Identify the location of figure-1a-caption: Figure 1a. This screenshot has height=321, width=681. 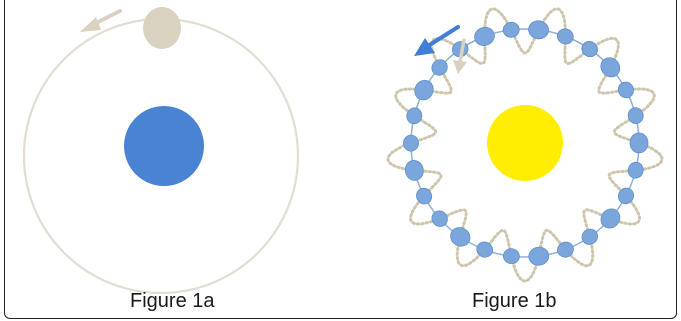
(172, 301).